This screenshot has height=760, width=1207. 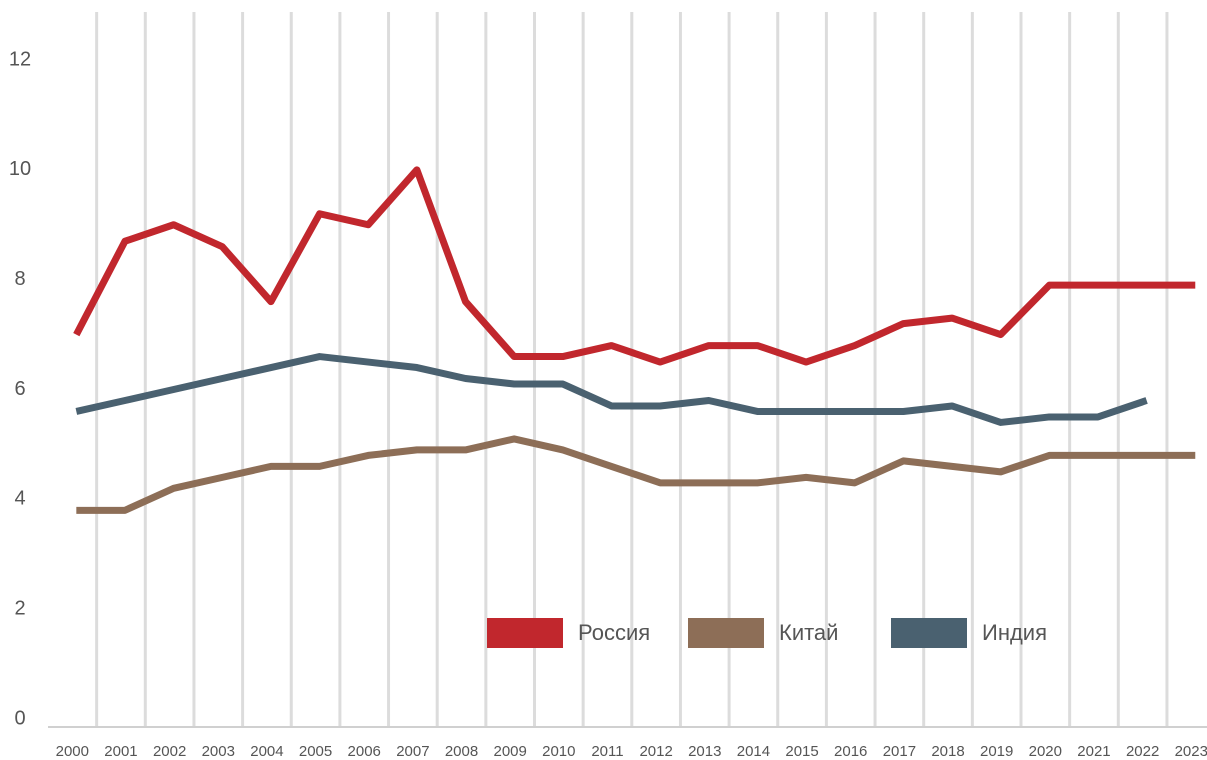 What do you see at coordinates (461, 751) in the screenshot?
I see `x-tick-label: 2008` at bounding box center [461, 751].